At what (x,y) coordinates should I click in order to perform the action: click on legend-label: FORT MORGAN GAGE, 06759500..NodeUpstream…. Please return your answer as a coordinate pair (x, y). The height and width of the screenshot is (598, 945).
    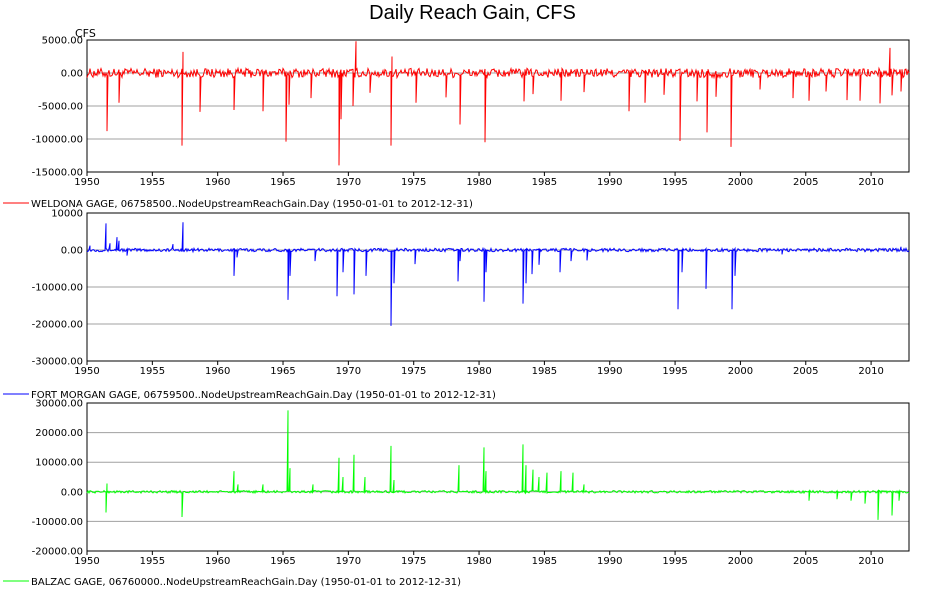
    Looking at the image, I should click on (263, 395).